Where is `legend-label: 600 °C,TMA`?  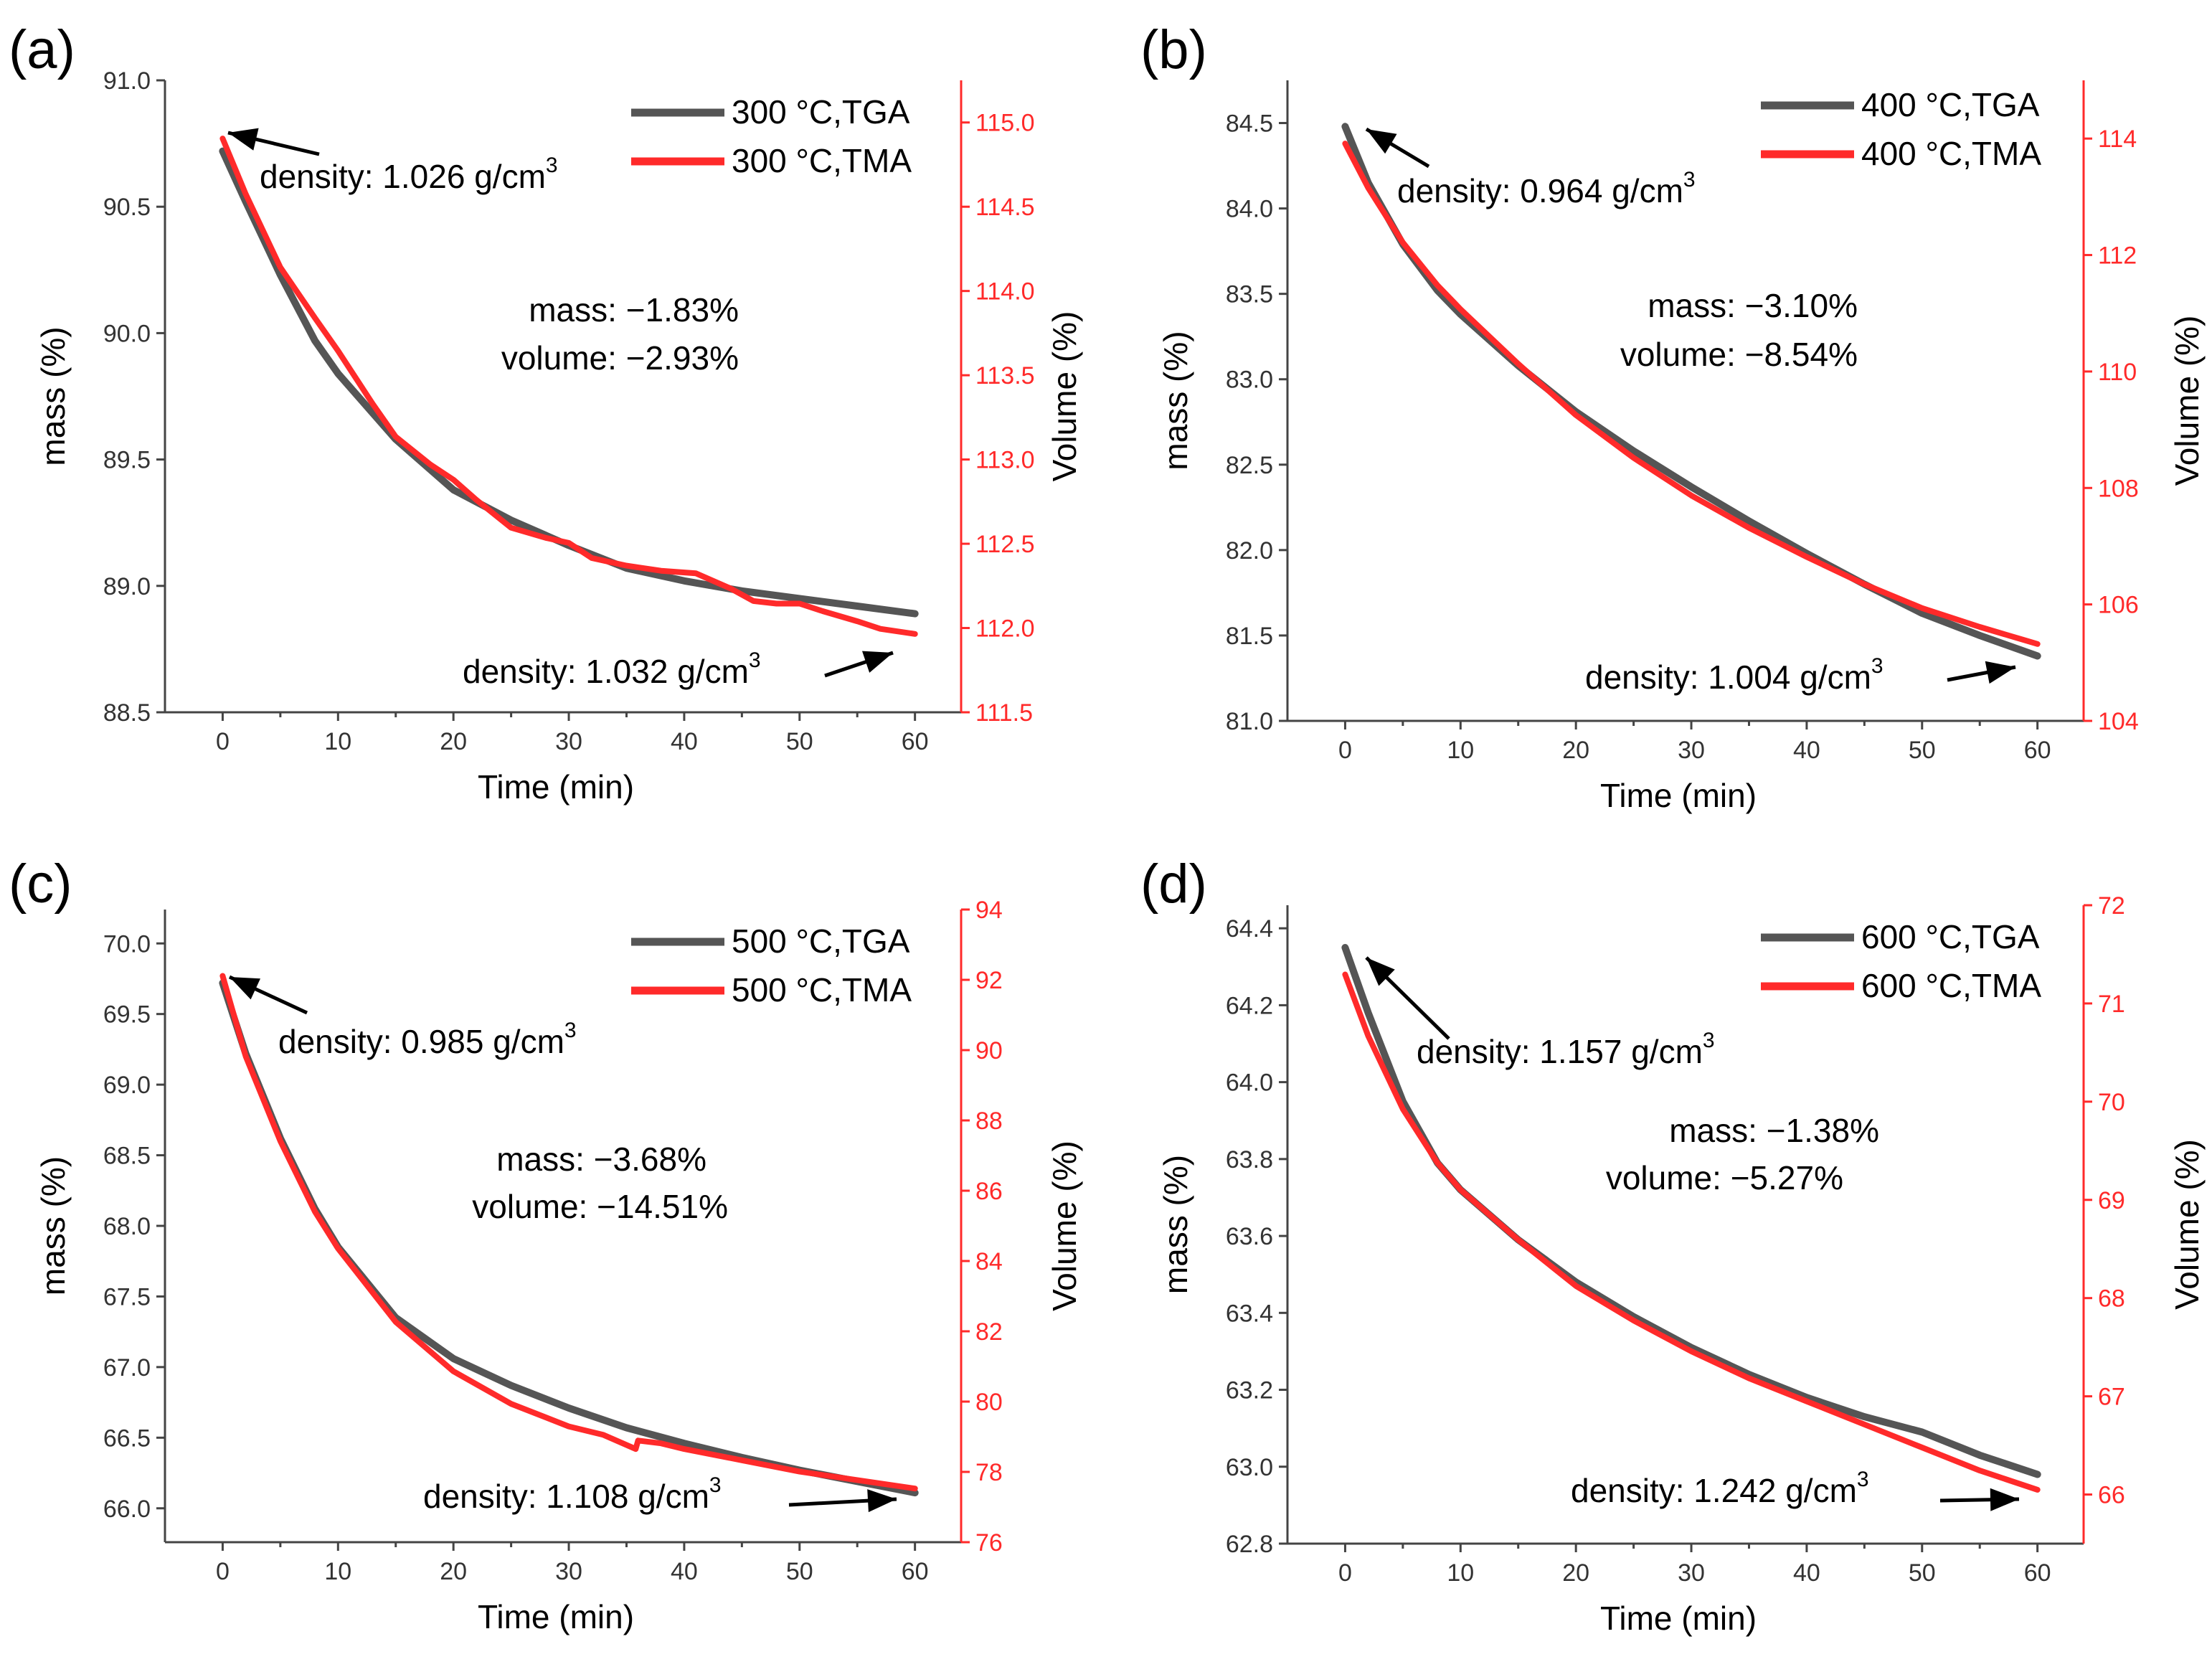
legend-label: 600 °C,TMA is located at coordinates (1951, 986).